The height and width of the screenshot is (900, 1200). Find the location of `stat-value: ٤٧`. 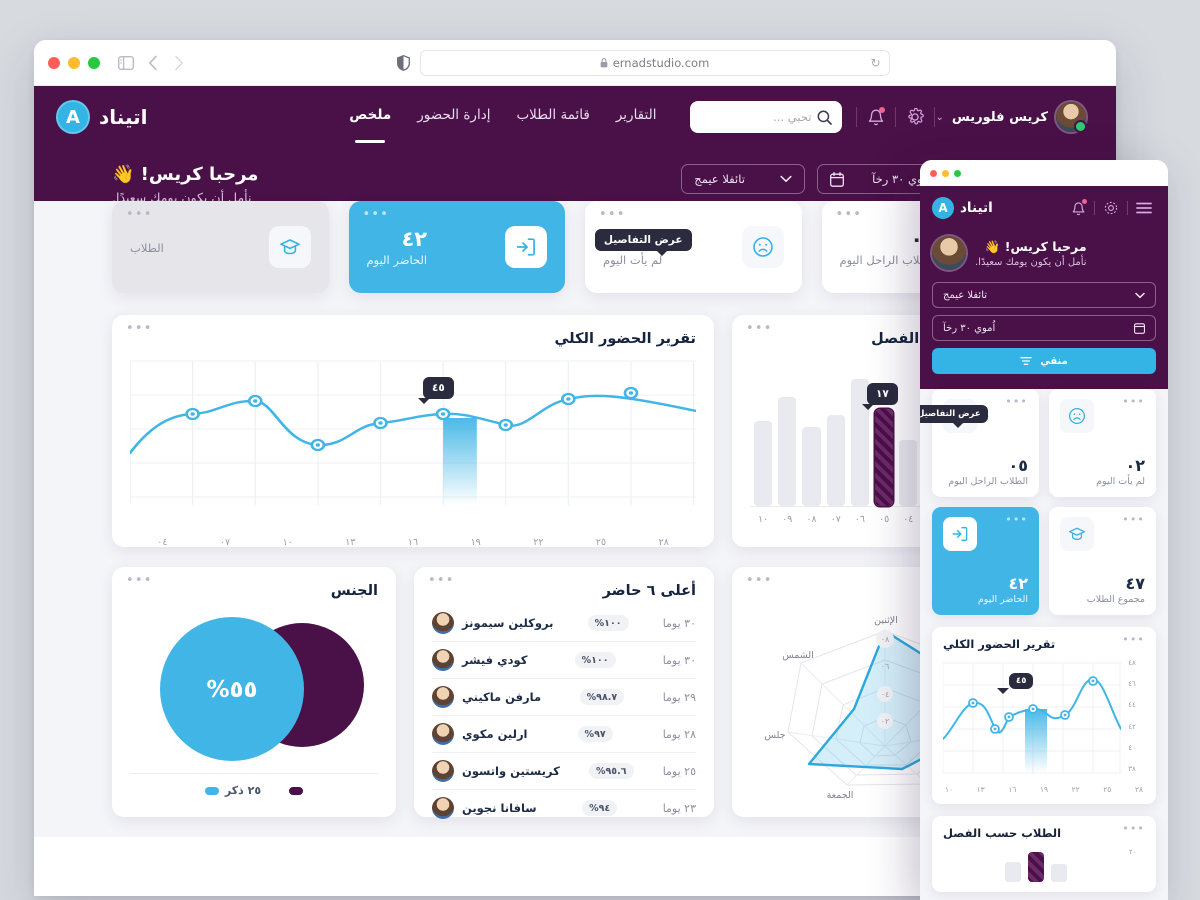

stat-value: ٤٧ is located at coordinates (1135, 583).